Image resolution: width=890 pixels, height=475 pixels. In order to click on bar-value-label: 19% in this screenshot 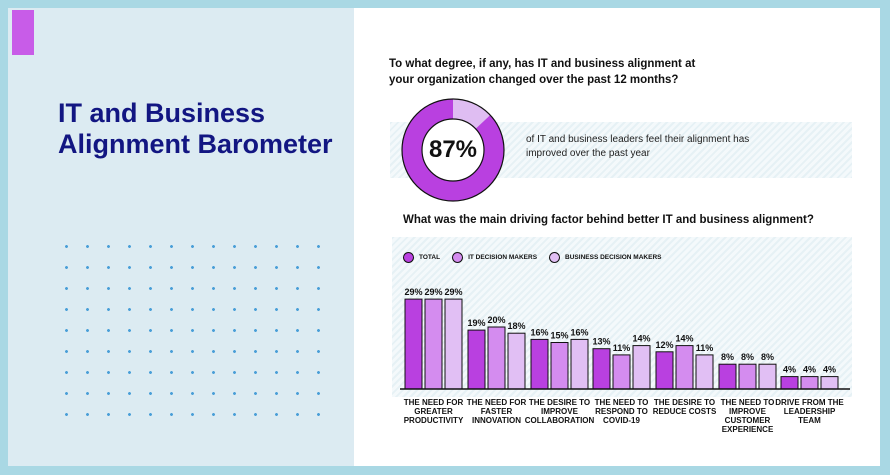, I will do `click(476, 323)`.